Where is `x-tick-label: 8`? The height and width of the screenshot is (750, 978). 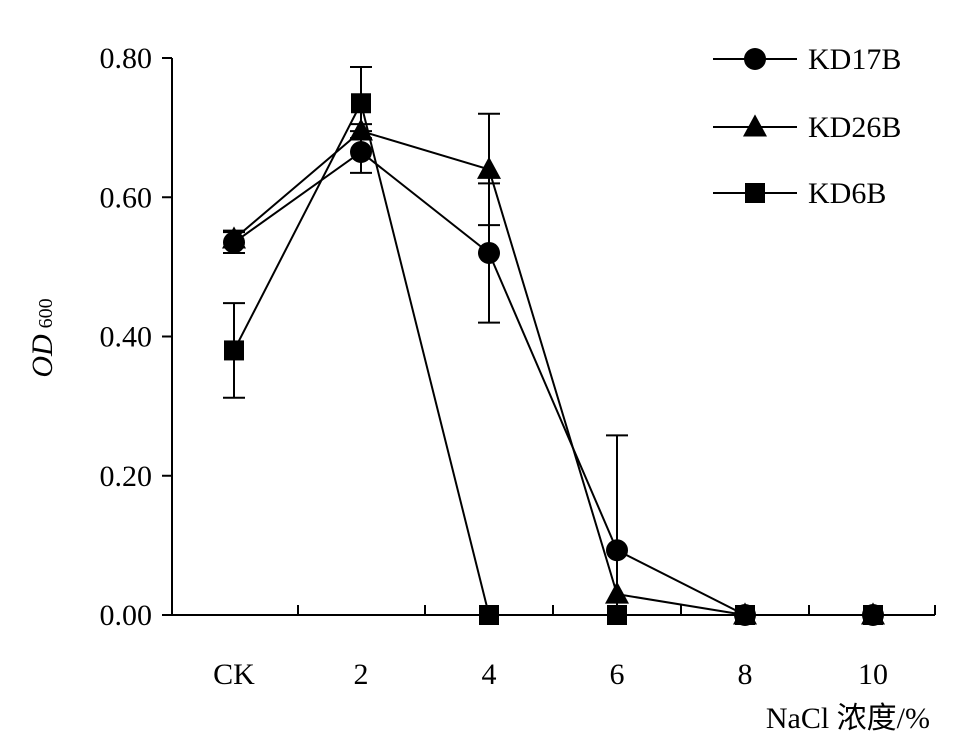
x-tick-label: 8 is located at coordinates (745, 674).